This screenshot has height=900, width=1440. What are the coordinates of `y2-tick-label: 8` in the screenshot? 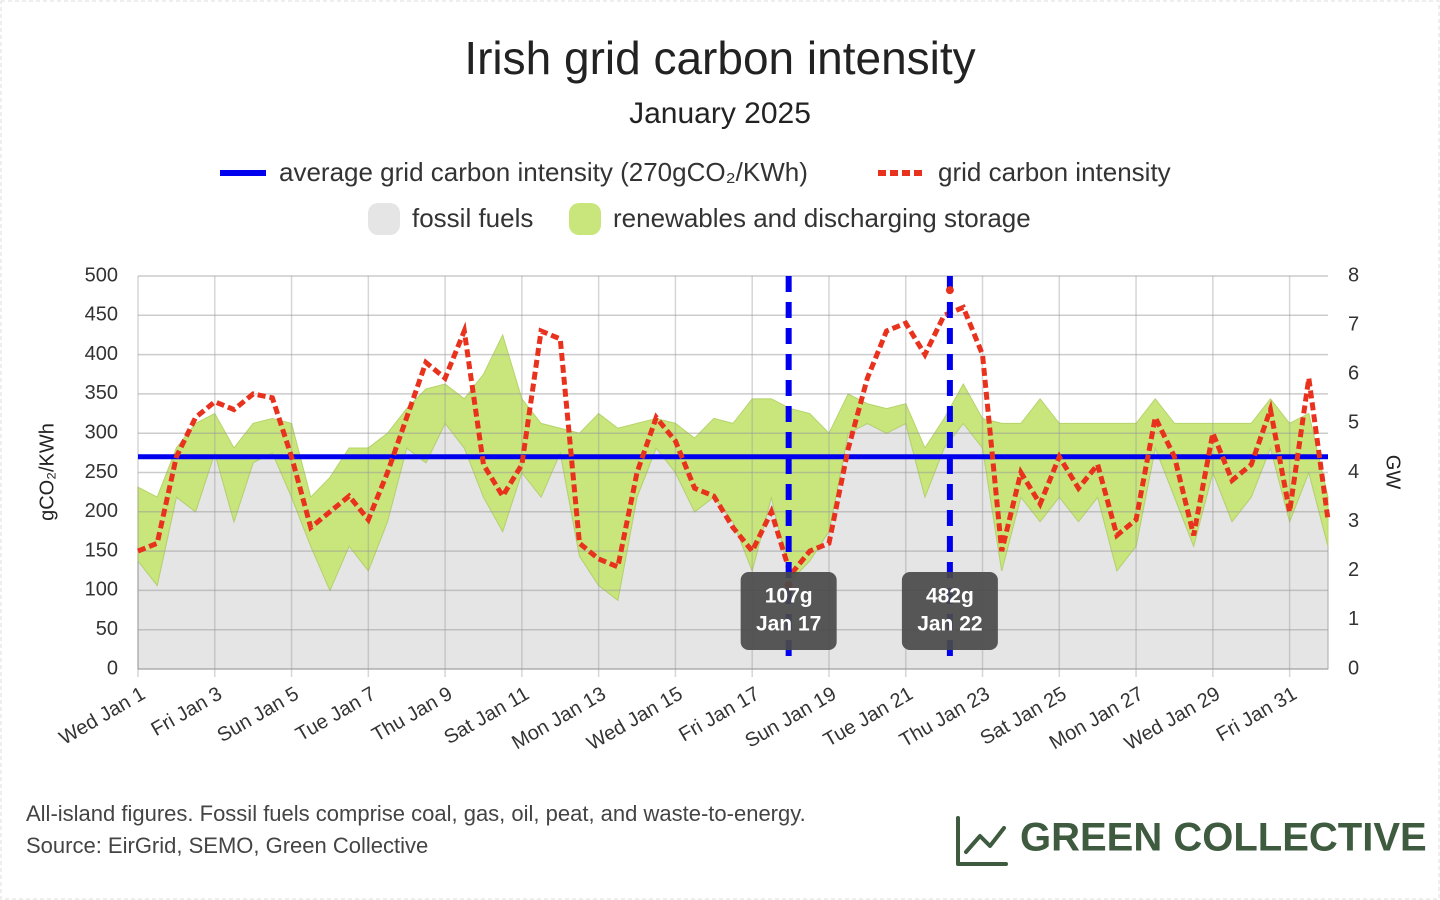 It's located at (1353, 275).